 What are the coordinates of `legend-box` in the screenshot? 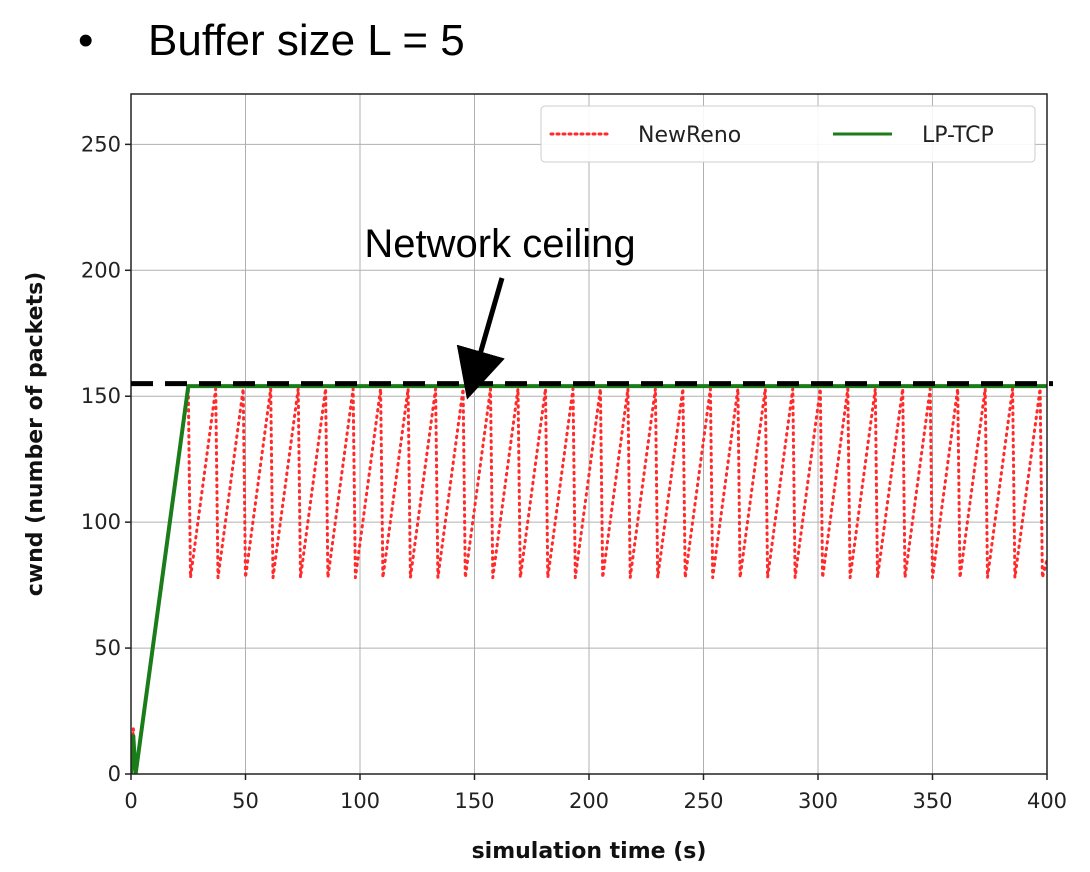 It's located at (788, 134).